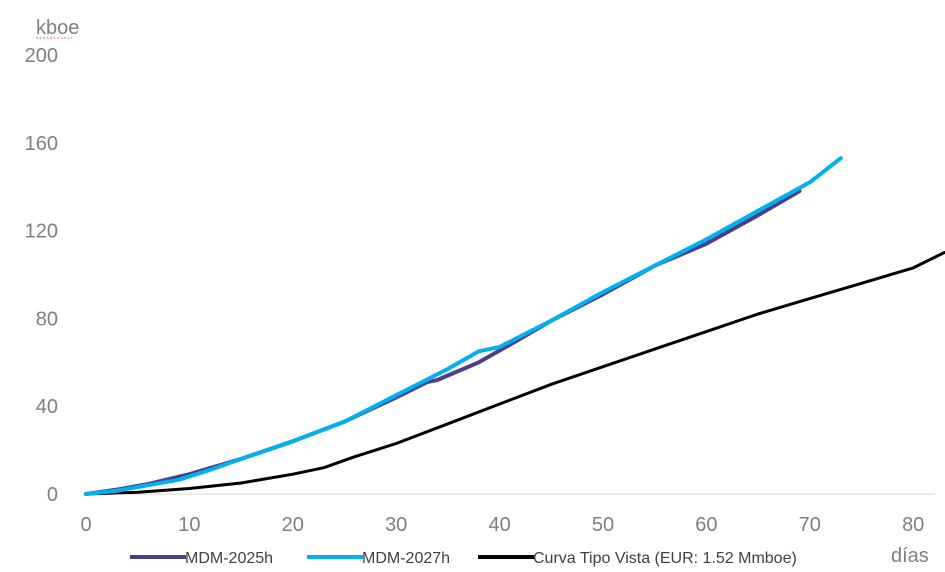 This screenshot has width=945, height=572. I want to click on y-axis-ticks: 0 40 80 120 160 200, so click(41, 275).